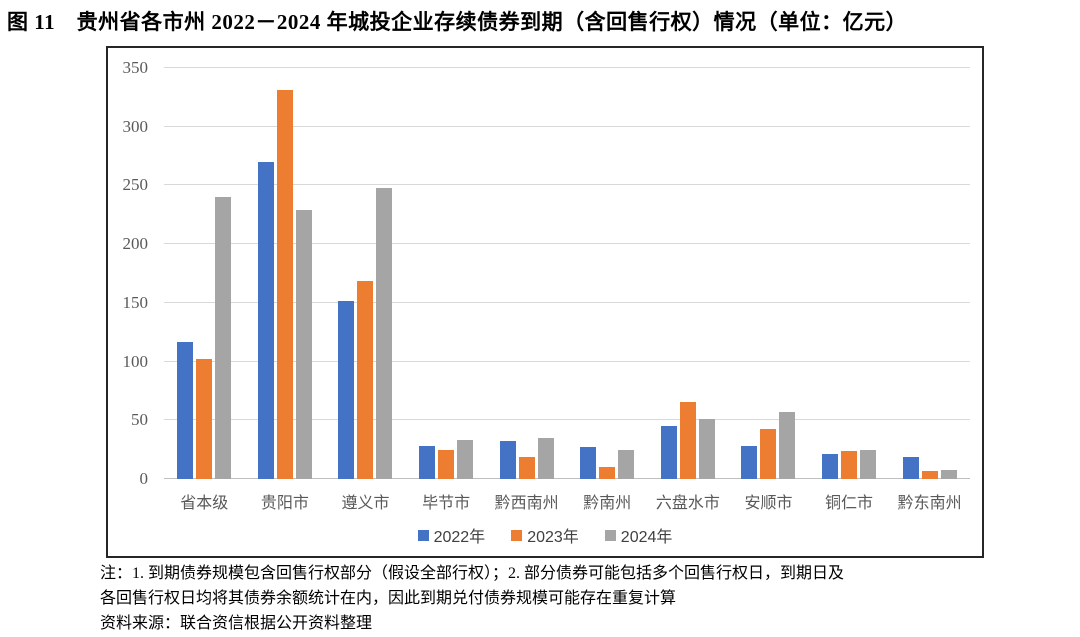 This screenshot has width=1080, height=637. Describe the element at coordinates (868, 464) in the screenshot. I see `bar-2024年-铜仁市` at that location.